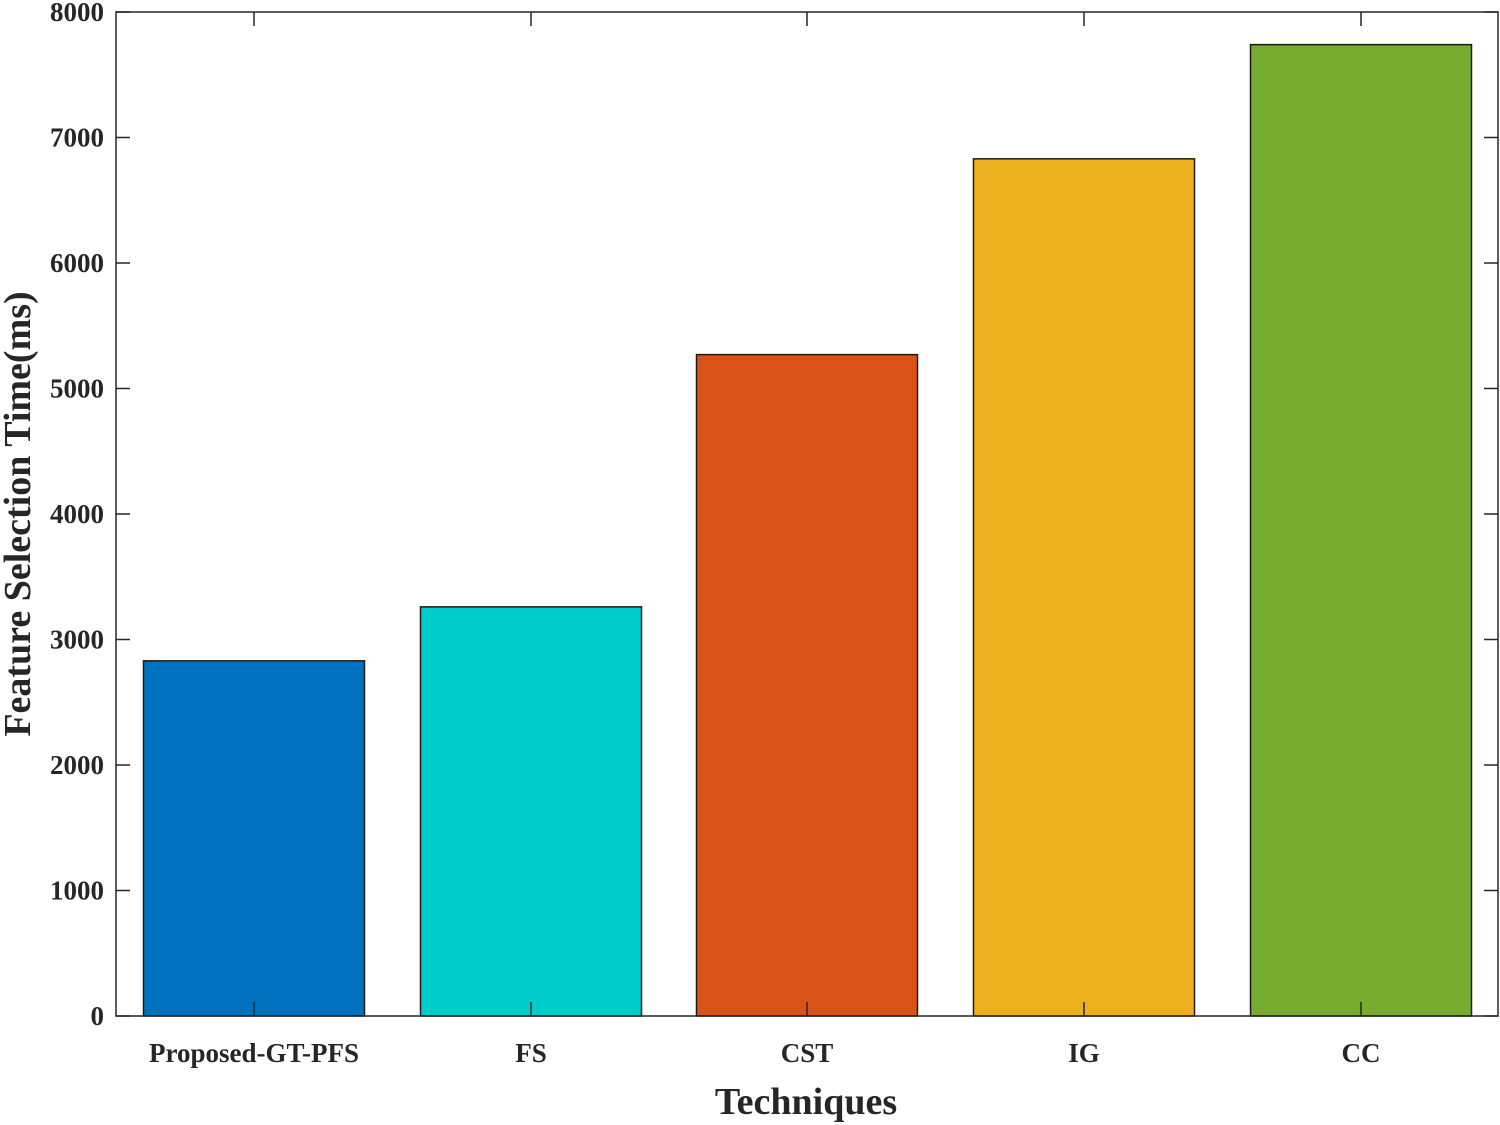 This screenshot has width=1500, height=1125. Describe the element at coordinates (254, 838) in the screenshot. I see `bar-proposed-gt-pfs` at that location.